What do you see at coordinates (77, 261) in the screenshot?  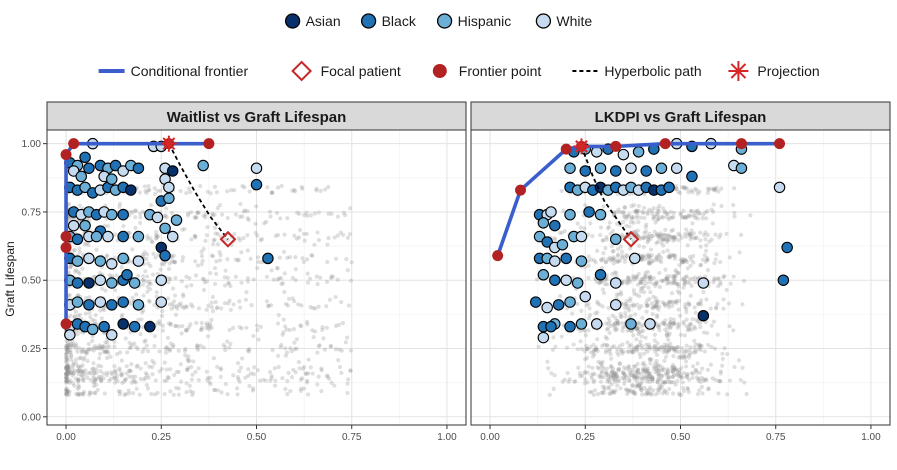 I see `race-point-hispanic` at bounding box center [77, 261].